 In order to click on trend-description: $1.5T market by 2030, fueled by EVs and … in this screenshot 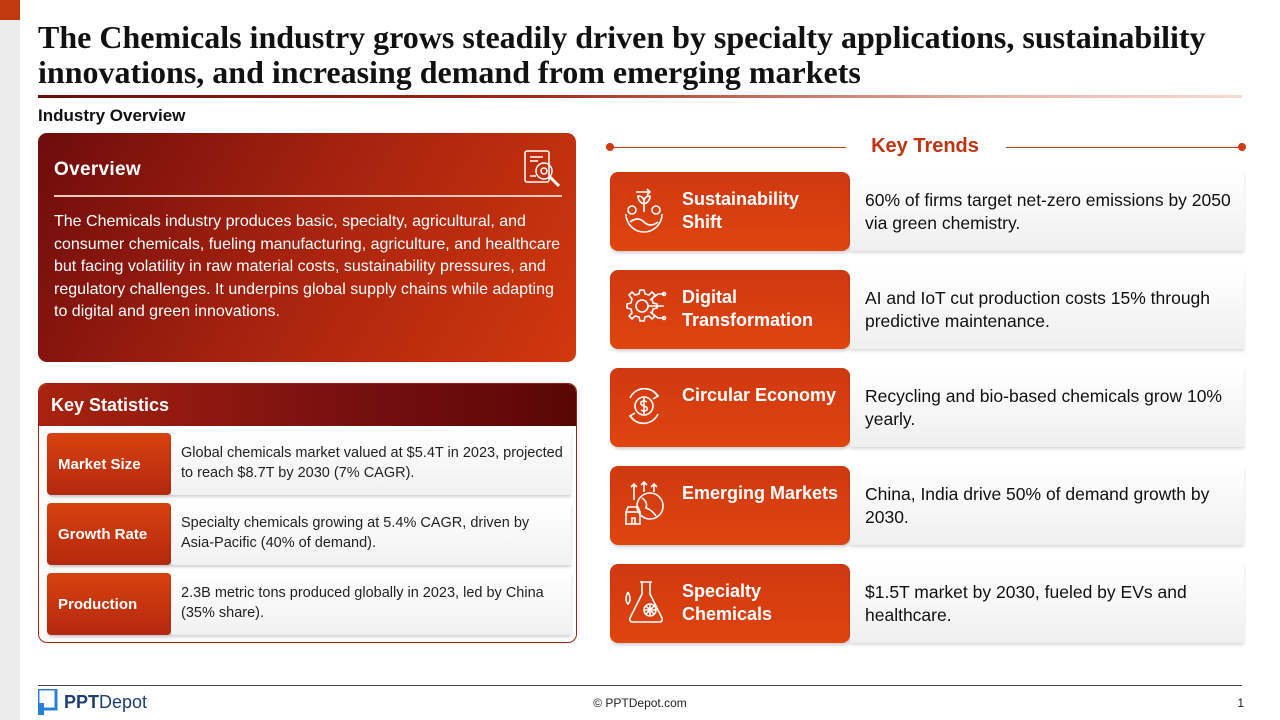, I will do `click(1047, 603)`.